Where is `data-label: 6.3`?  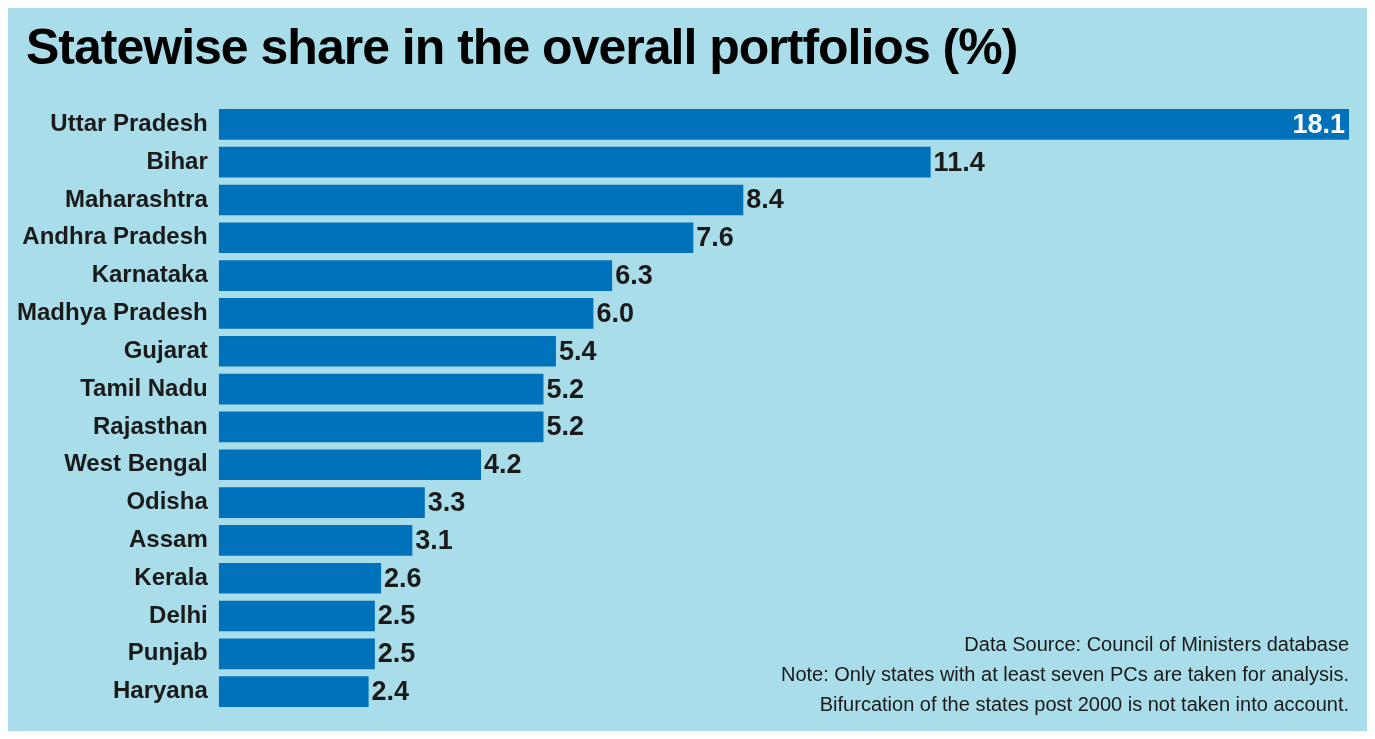
data-label: 6.3 is located at coordinates (634, 275).